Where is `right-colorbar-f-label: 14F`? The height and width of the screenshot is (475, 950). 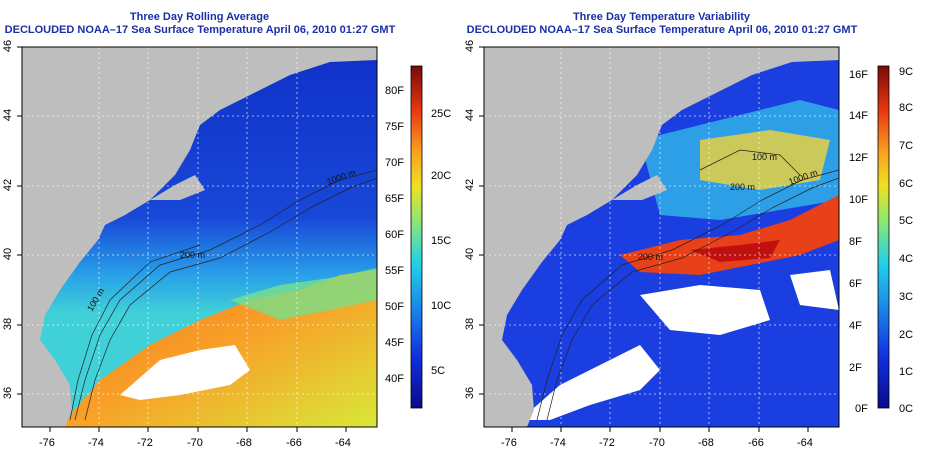 right-colorbar-f-label: 14F is located at coordinates (858, 116).